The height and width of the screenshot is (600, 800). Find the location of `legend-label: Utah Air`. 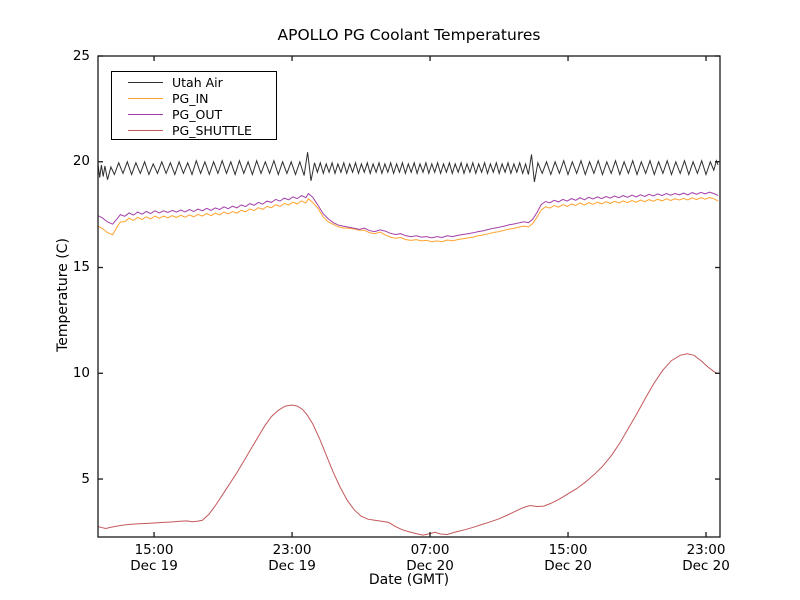

legend-label: Utah Air is located at coordinates (197, 83).